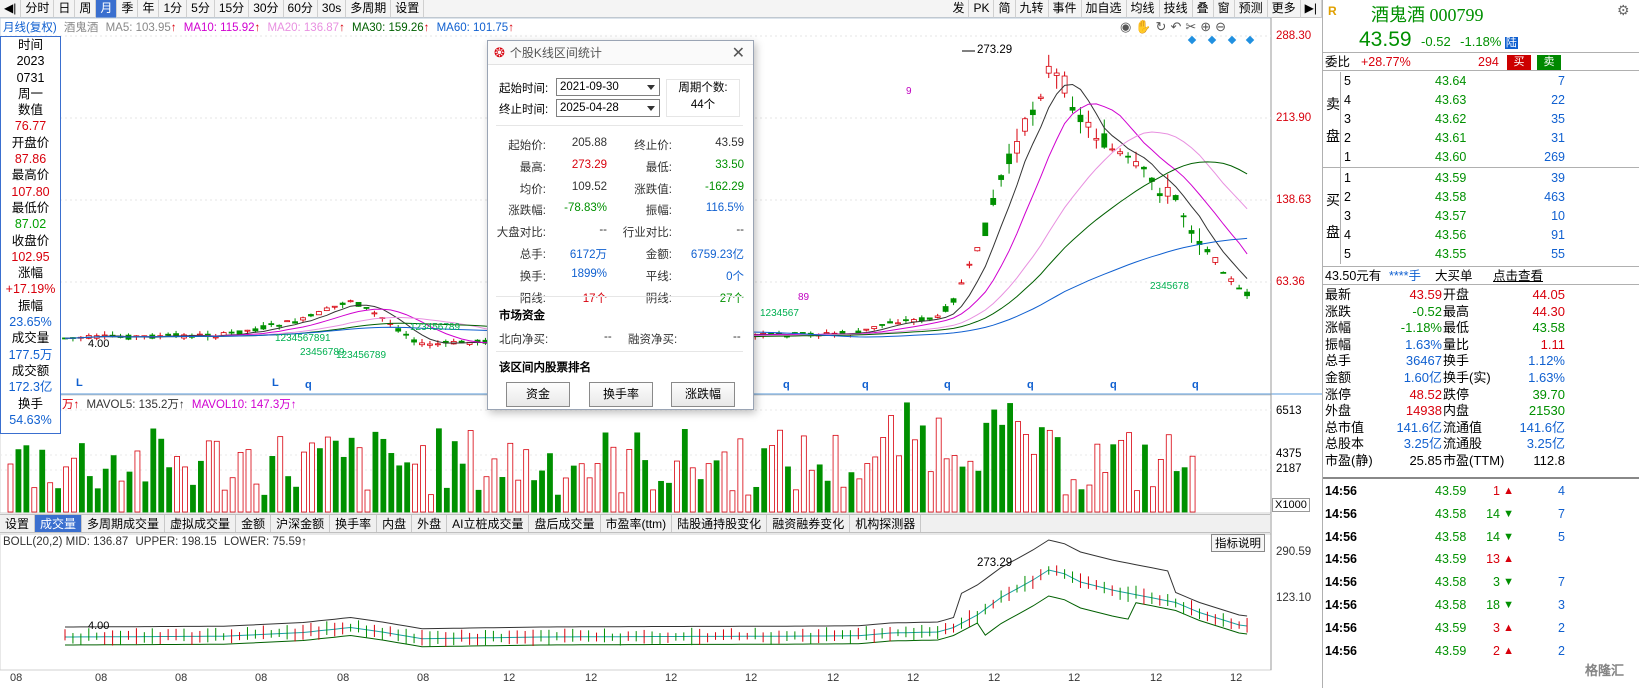  Describe the element at coordinates (1208, 26) in the screenshot. I see `zoom-in-icon: ⊕` at that location.